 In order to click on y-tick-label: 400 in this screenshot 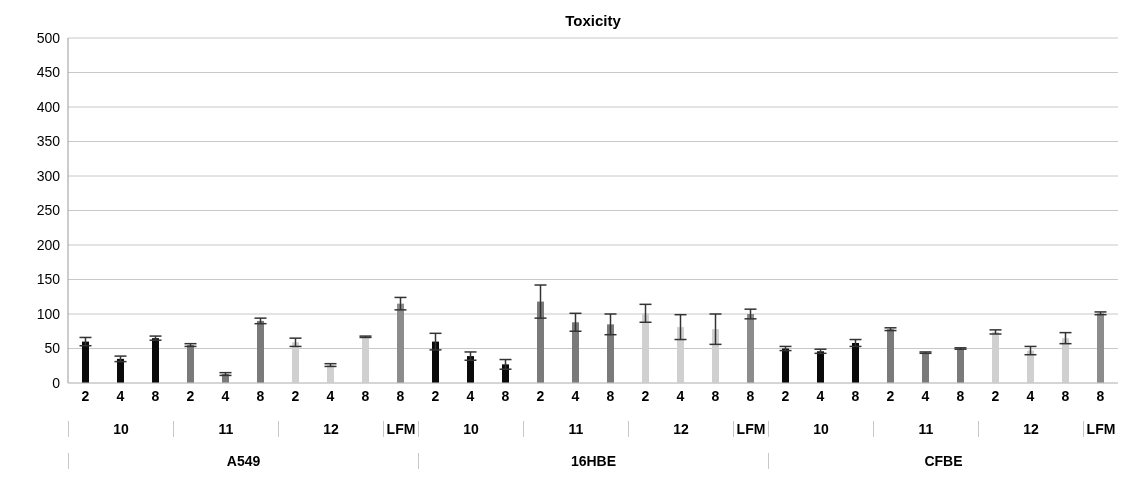, I will do `click(48, 106)`.